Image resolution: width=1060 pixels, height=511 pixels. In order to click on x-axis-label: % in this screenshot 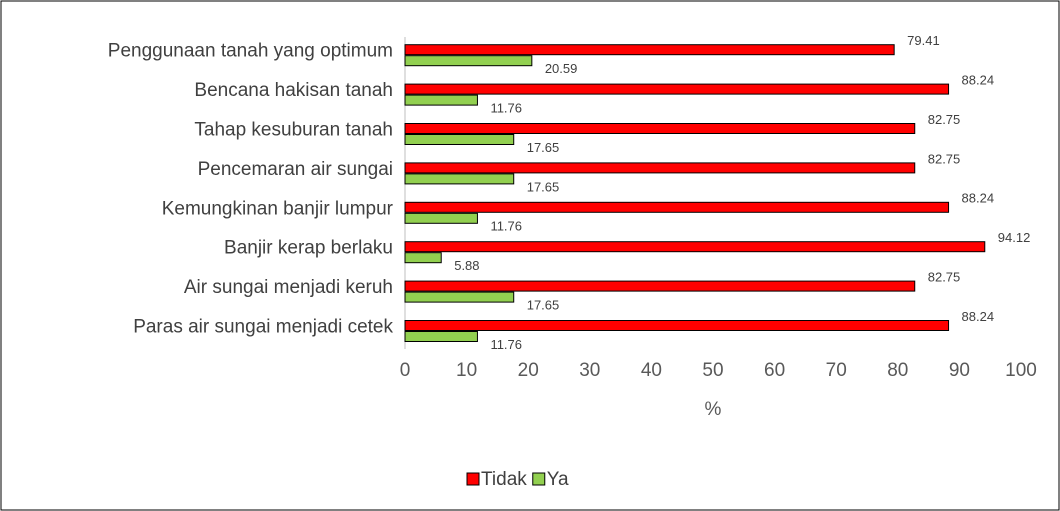, I will do `click(713, 409)`.